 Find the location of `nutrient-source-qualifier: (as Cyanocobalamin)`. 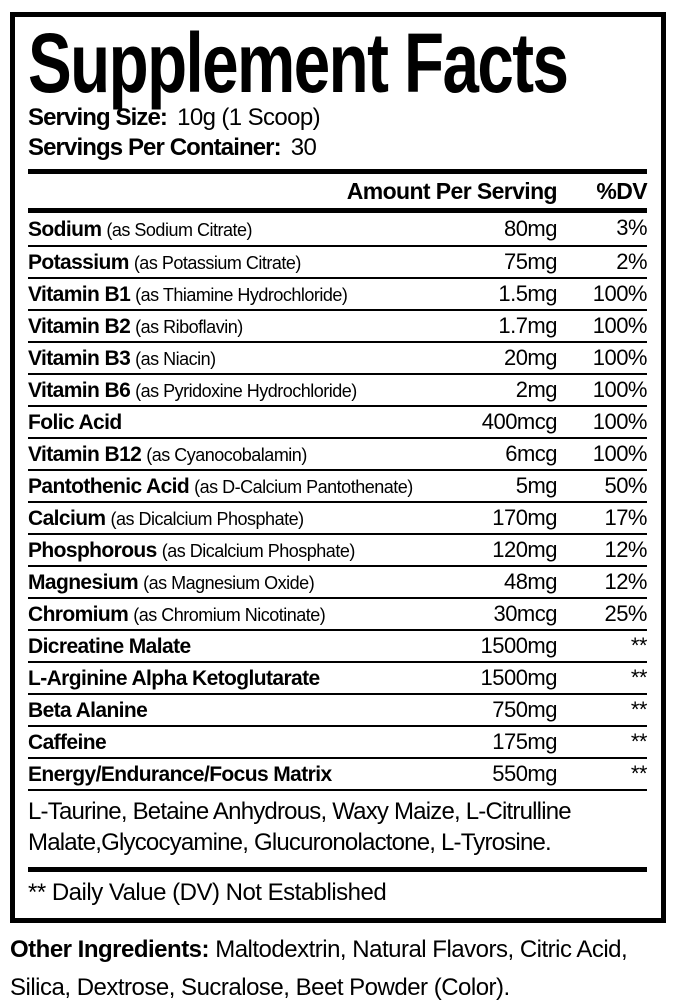

nutrient-source-qualifier: (as Cyanocobalamin) is located at coordinates (226, 455).